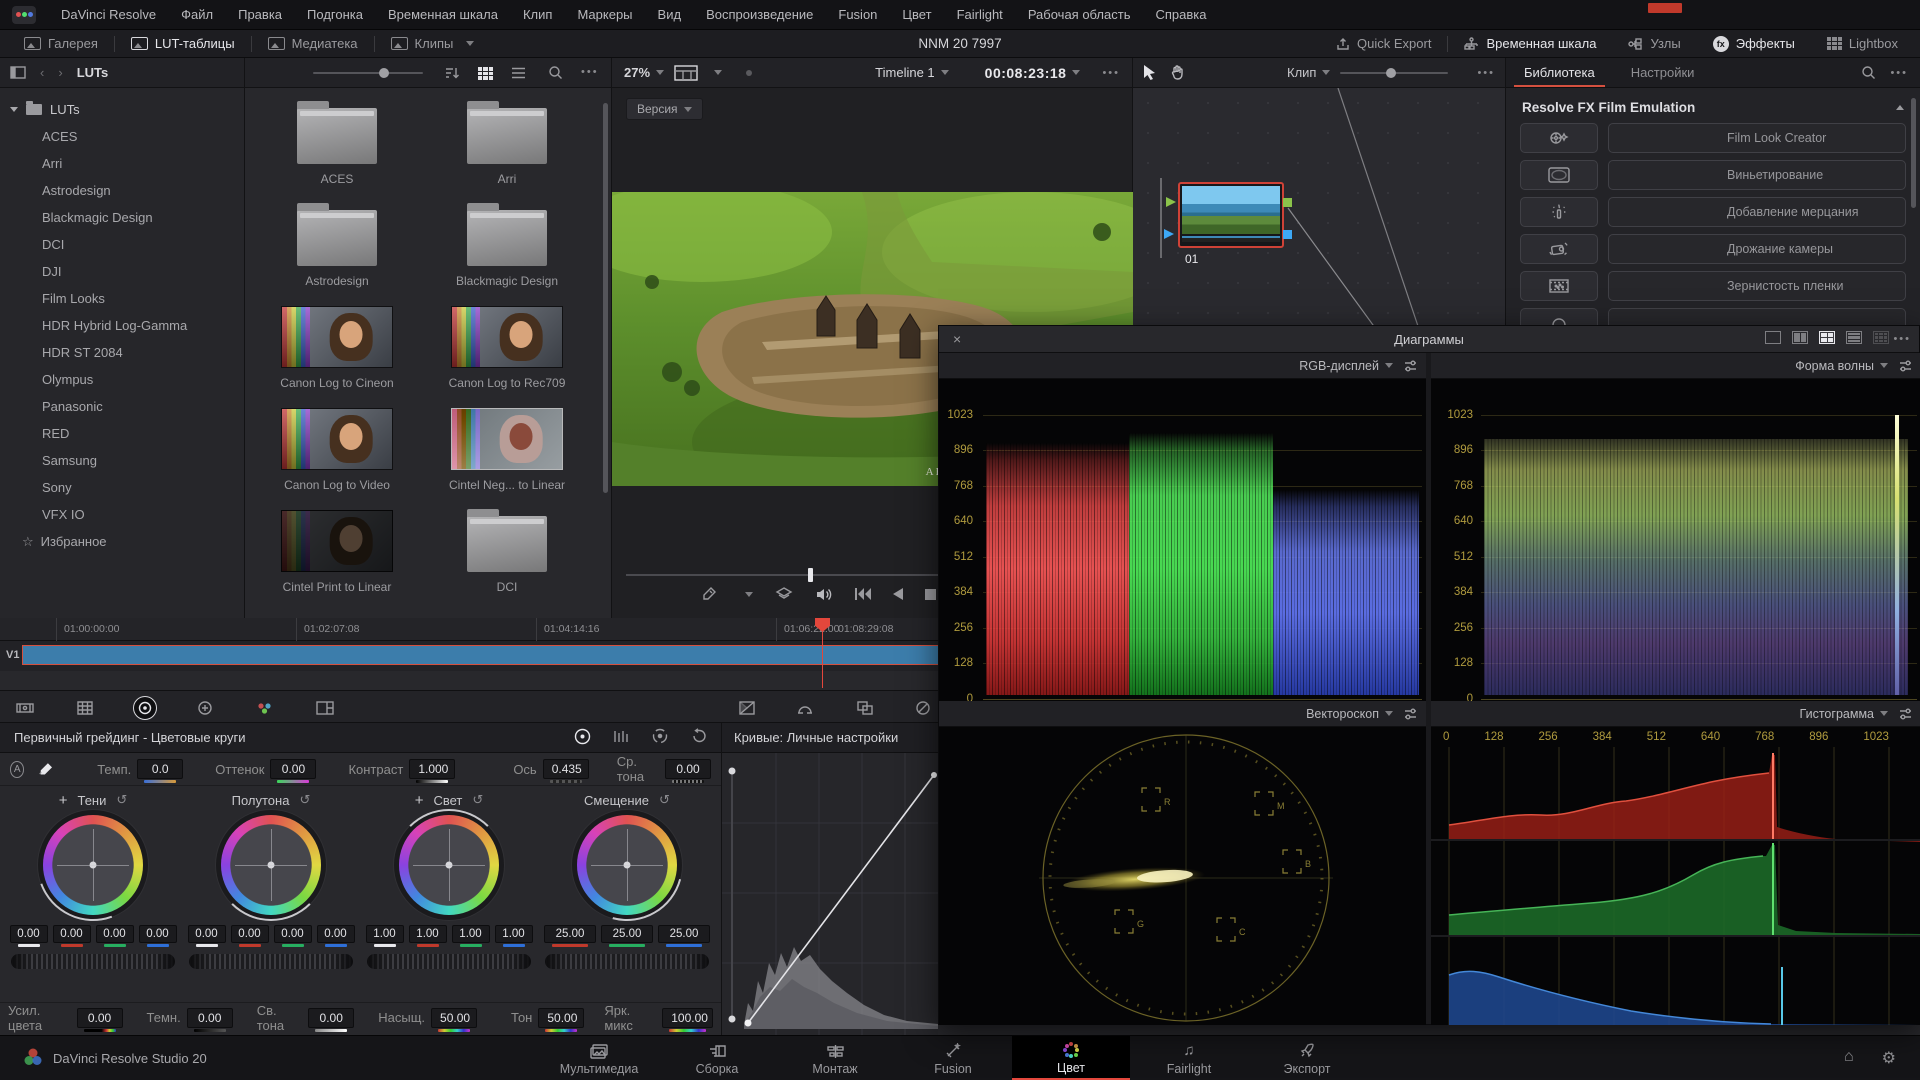  I want to click on layout-two-icon, so click(1800, 337).